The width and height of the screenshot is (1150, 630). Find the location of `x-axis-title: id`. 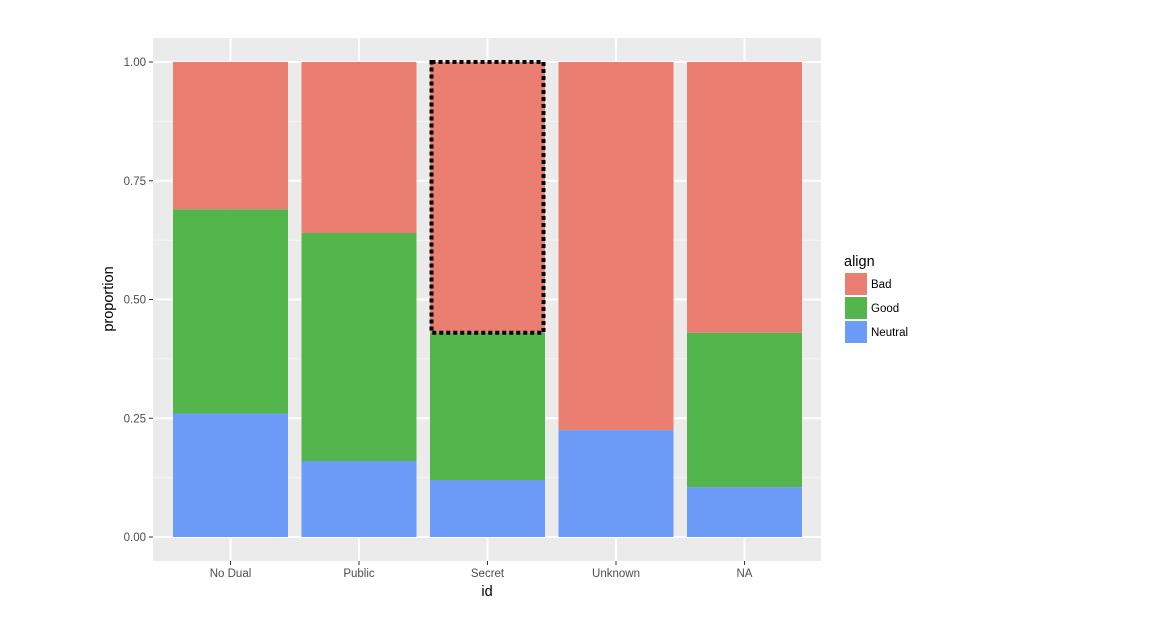

x-axis-title: id is located at coordinates (486, 592).